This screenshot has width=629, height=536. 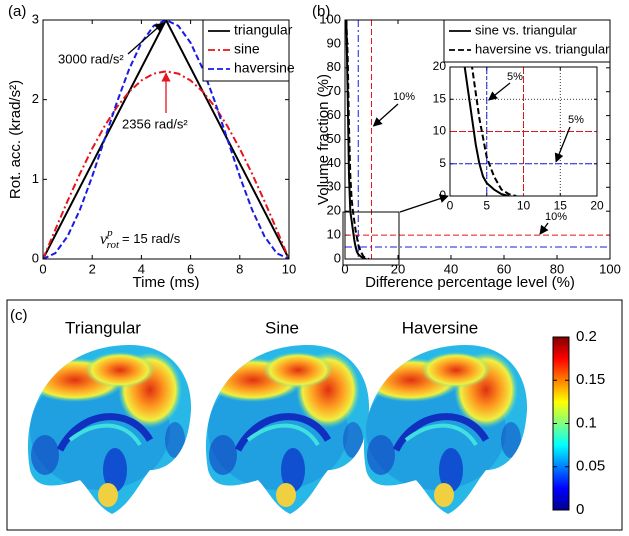 I want to click on y-axis-label: Volume fraction (%), so click(x=323, y=139).